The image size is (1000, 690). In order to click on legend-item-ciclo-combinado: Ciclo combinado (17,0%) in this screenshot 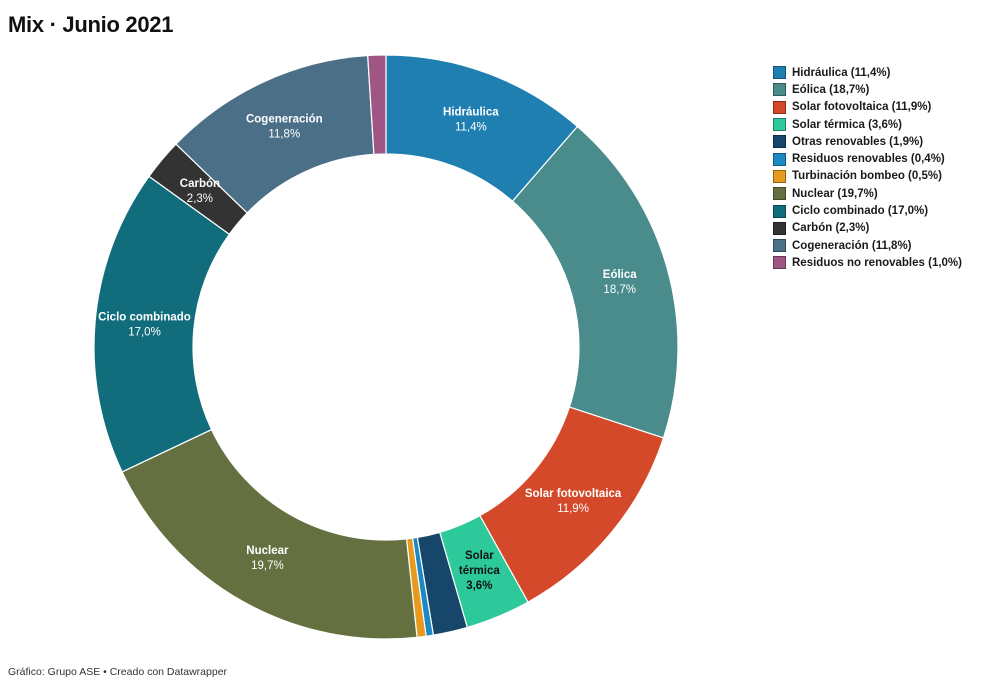, I will do `click(867, 210)`.